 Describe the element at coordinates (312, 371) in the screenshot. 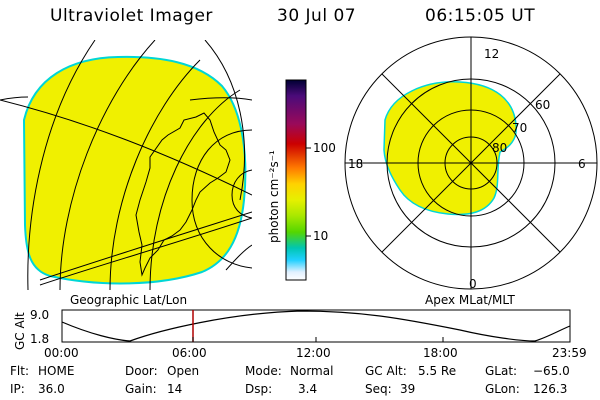

I see `mode-value: Normal` at that location.